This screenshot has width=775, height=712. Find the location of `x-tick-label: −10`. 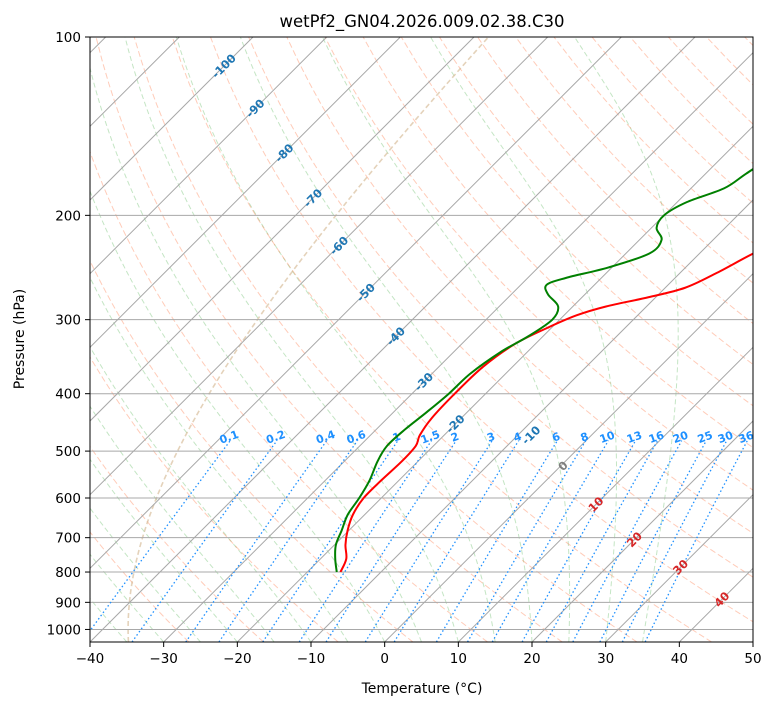

x-tick-label: −10 is located at coordinates (311, 659).